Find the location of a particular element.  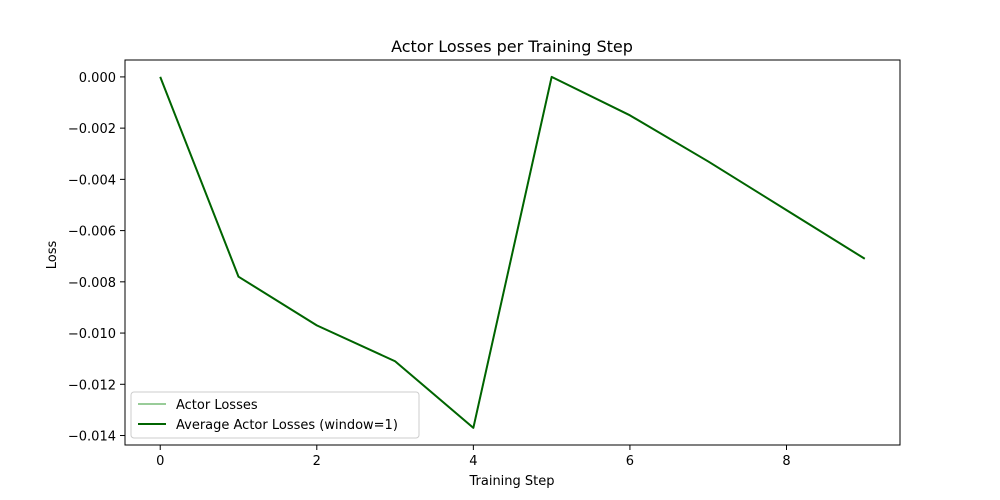

x-tick-label: 2 is located at coordinates (317, 461).